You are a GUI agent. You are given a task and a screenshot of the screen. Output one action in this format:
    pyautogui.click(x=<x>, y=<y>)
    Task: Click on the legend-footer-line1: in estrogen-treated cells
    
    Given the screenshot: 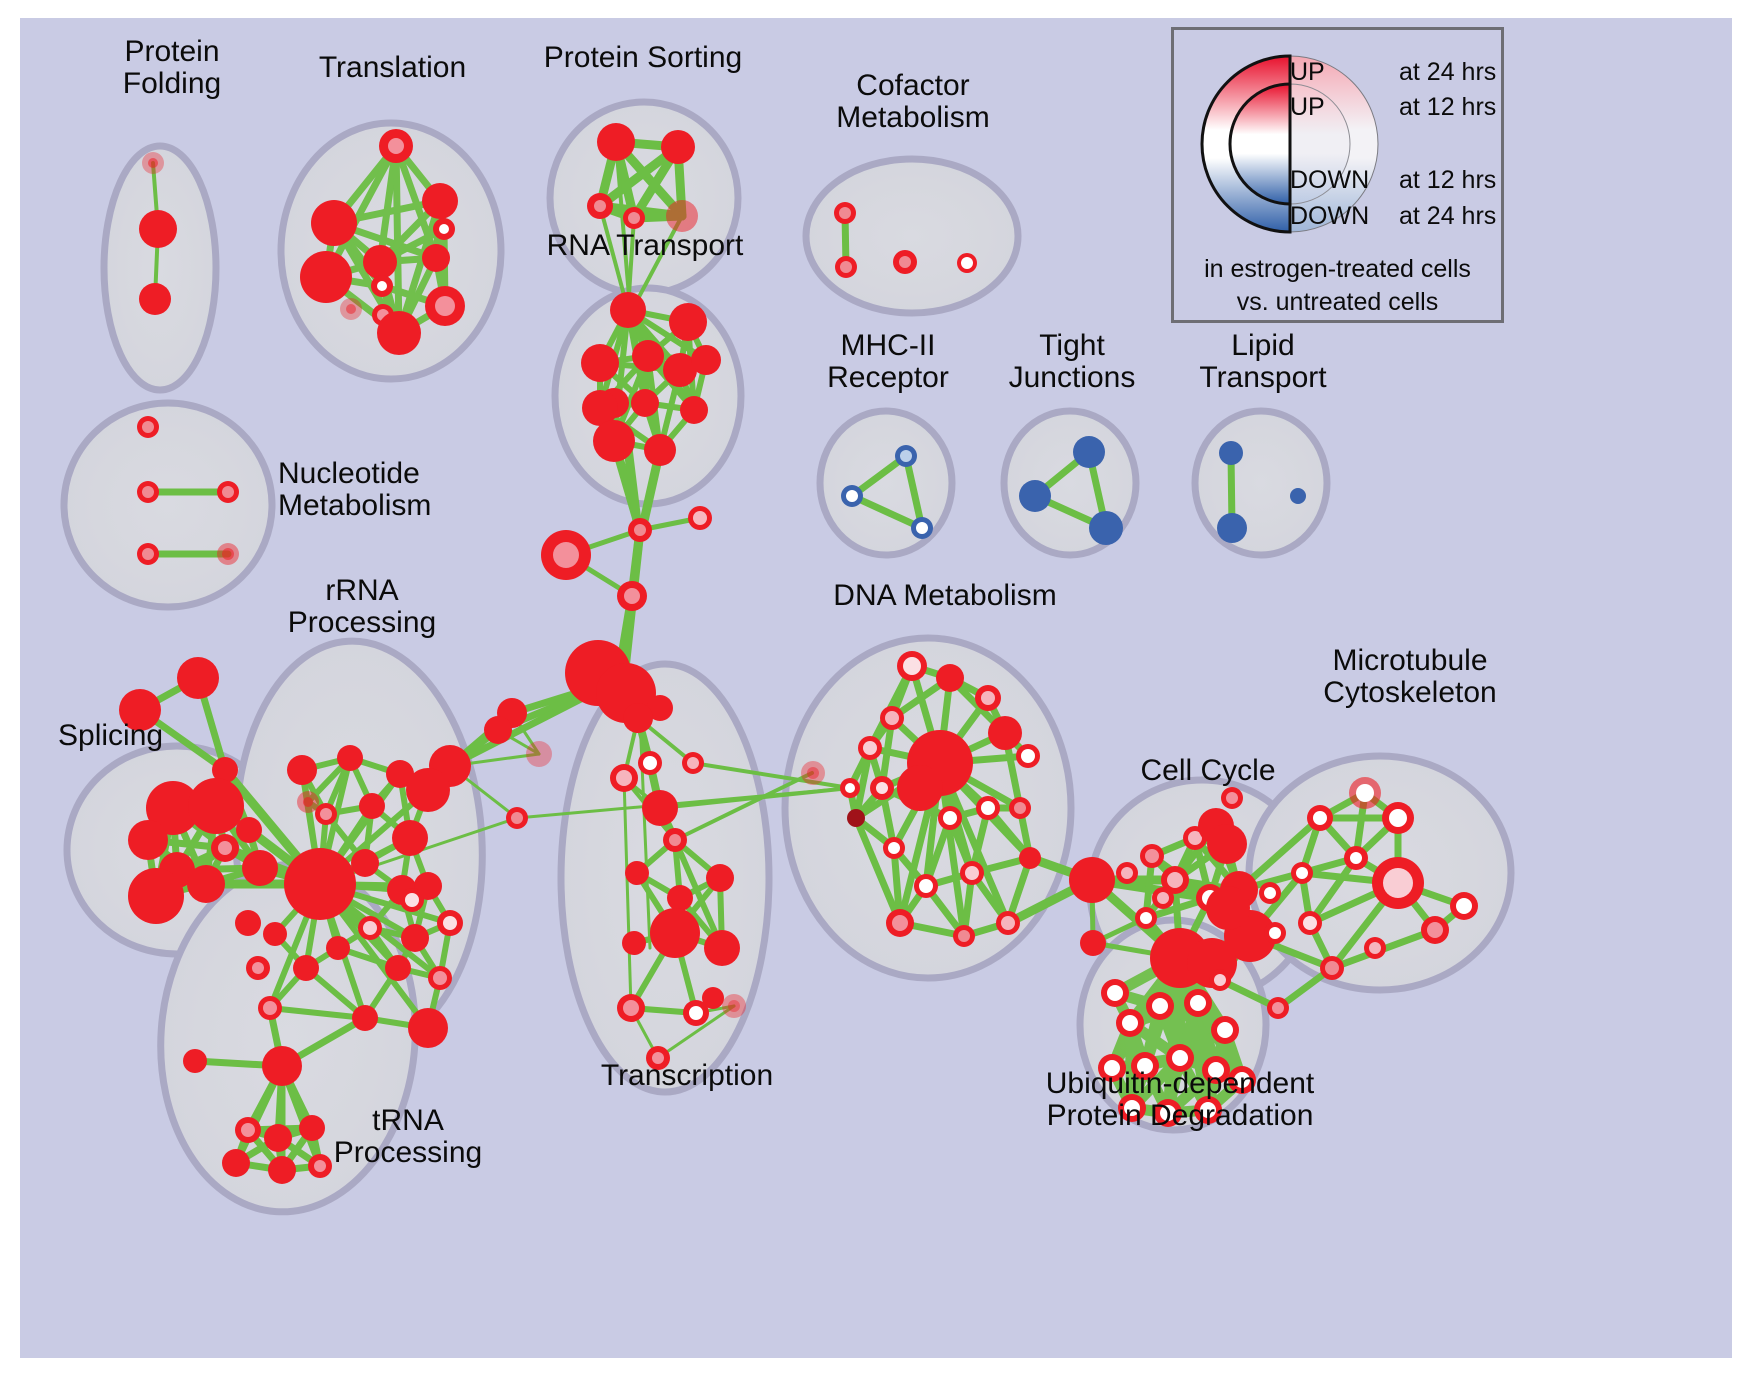 What is the action you would take?
    pyautogui.click(x=1337, y=269)
    